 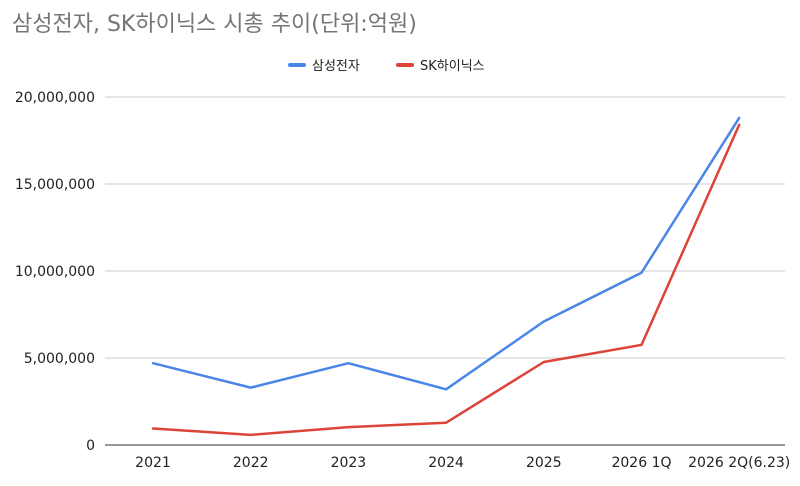 I want to click on x-tick-label: 2025, so click(x=544, y=463).